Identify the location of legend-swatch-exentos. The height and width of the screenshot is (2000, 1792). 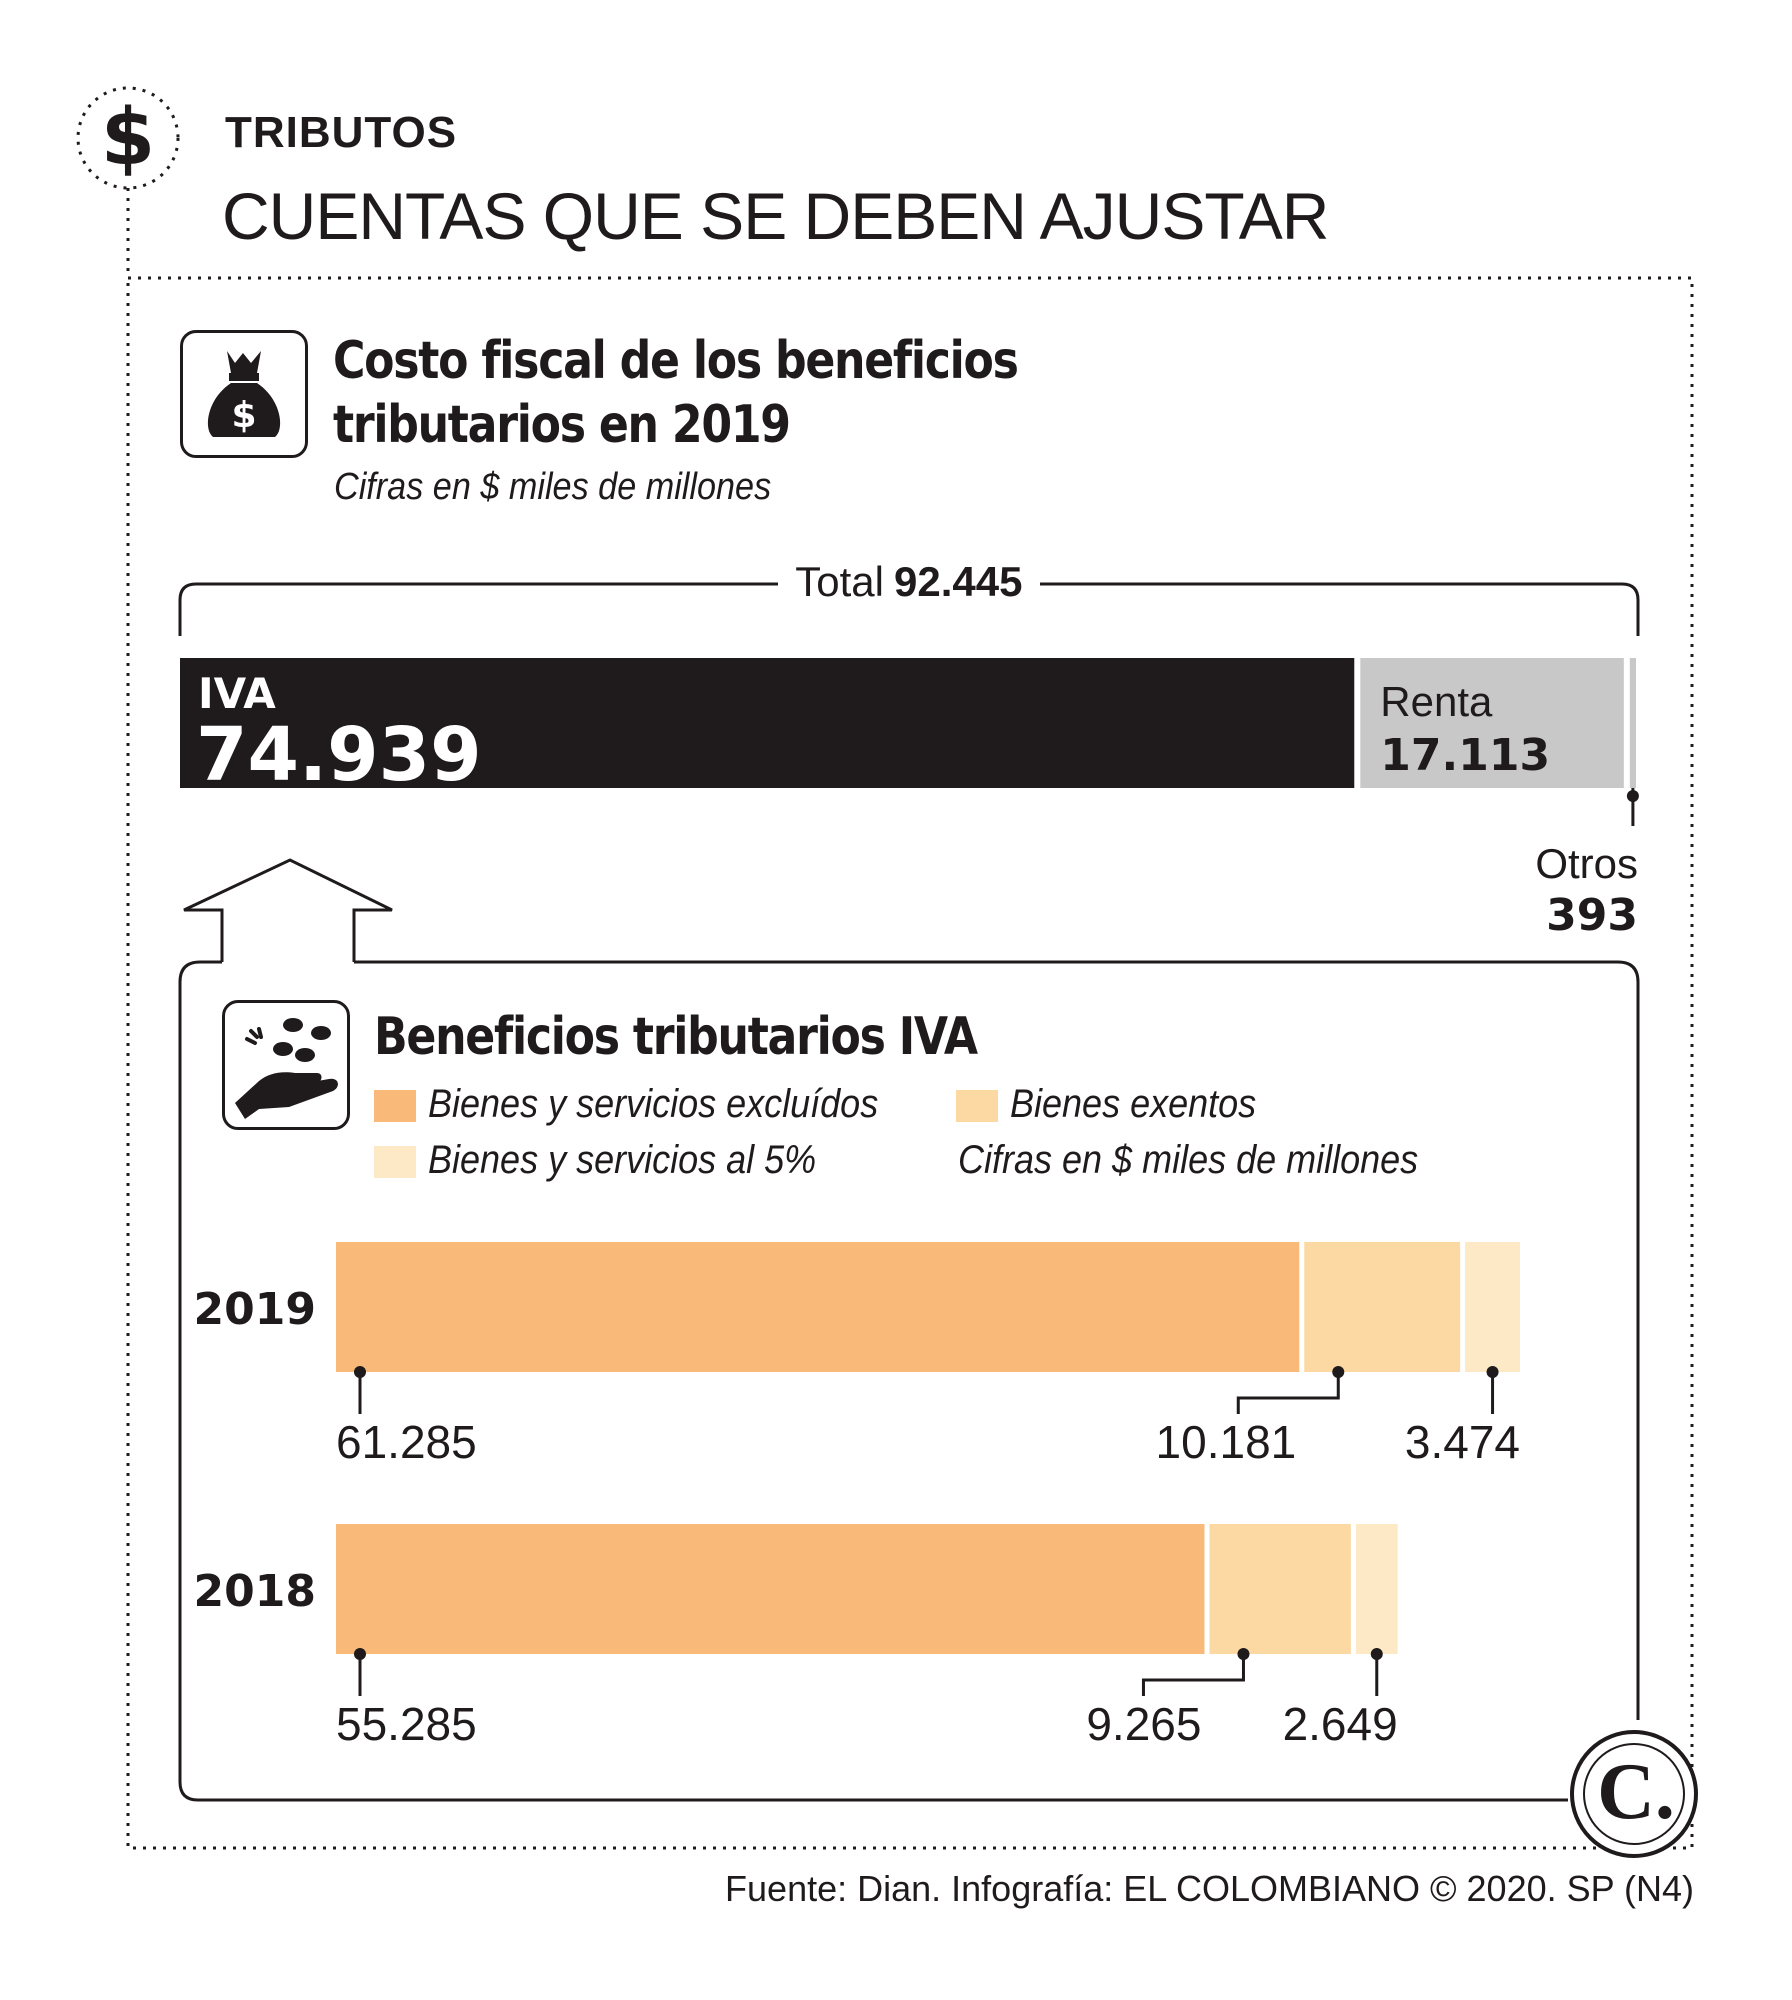
(977, 1106).